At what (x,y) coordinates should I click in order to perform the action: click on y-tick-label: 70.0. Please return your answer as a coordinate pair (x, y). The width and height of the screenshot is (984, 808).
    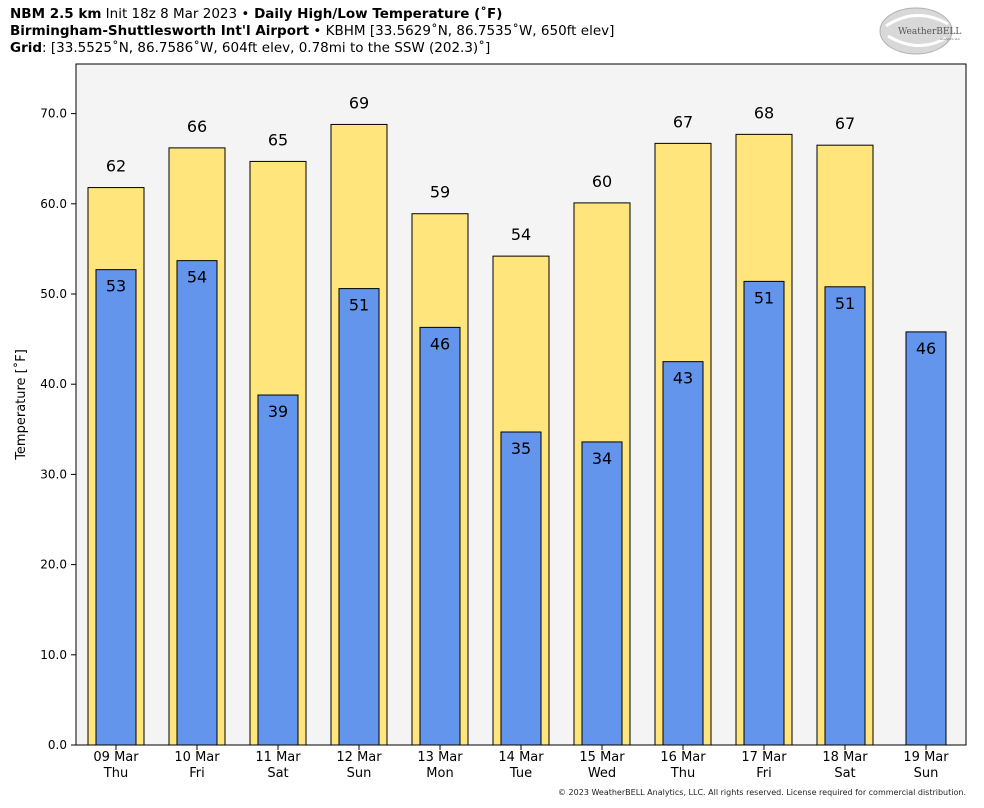
    Looking at the image, I should click on (53, 114).